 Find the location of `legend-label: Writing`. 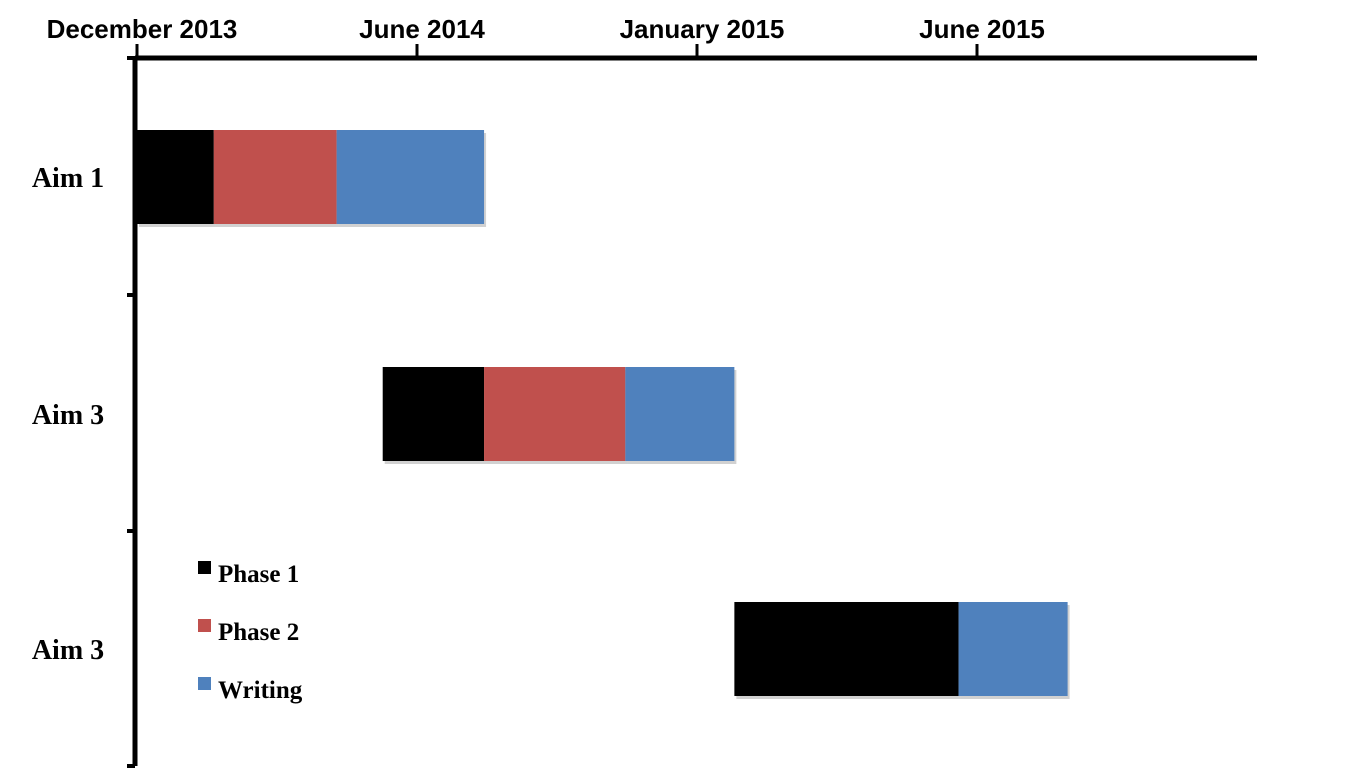

legend-label: Writing is located at coordinates (260, 690).